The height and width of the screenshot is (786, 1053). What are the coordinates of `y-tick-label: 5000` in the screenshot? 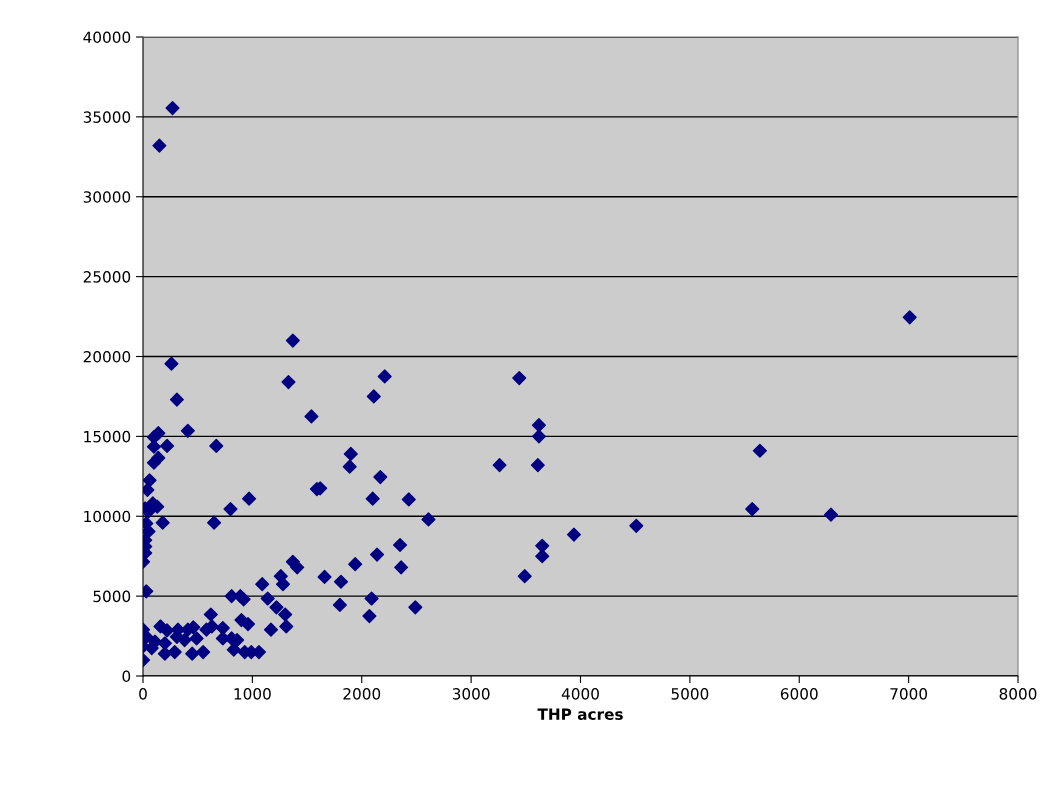 It's located at (112, 596).